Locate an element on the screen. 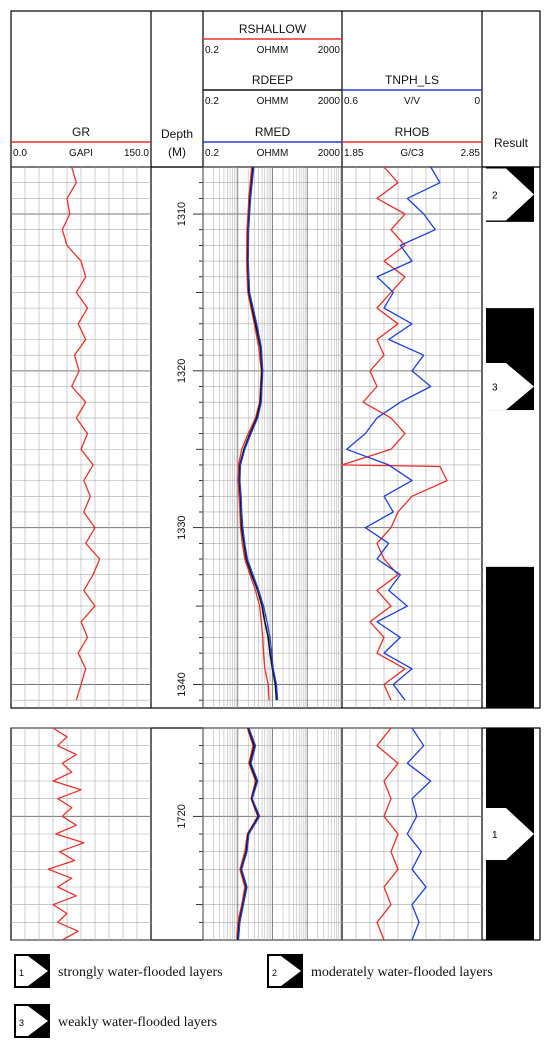  legend-num: 1 is located at coordinates (21, 973).